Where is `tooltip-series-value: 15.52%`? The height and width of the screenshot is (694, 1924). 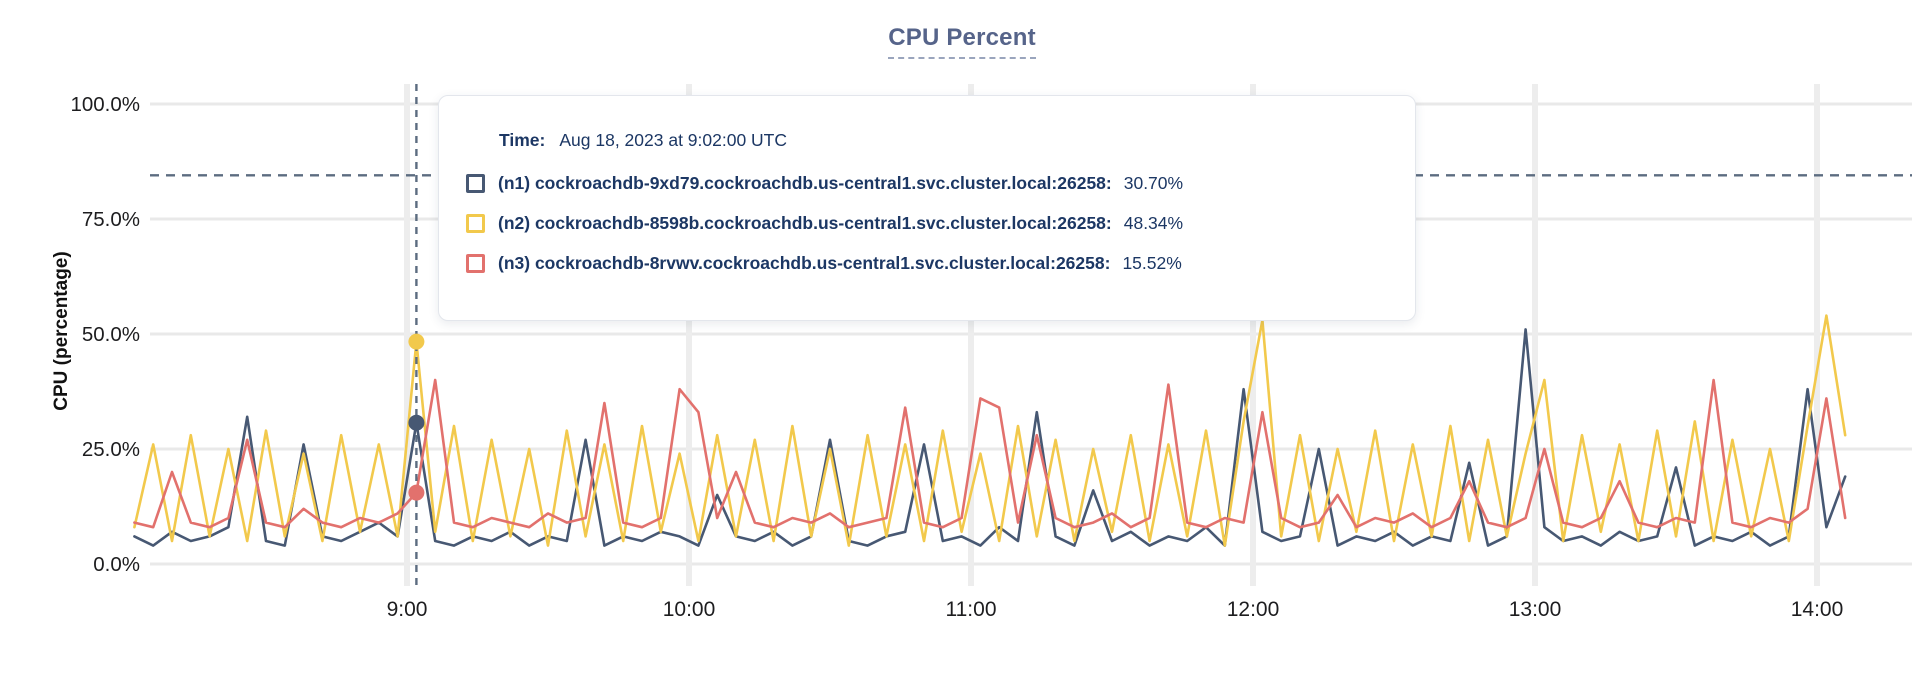
tooltip-series-value: 15.52% is located at coordinates (1152, 263).